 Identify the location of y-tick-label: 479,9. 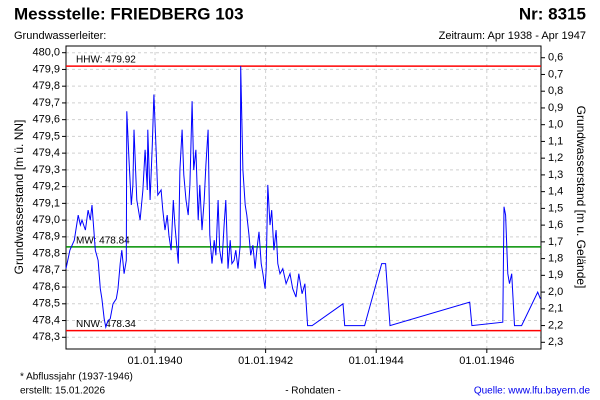
(46, 69).